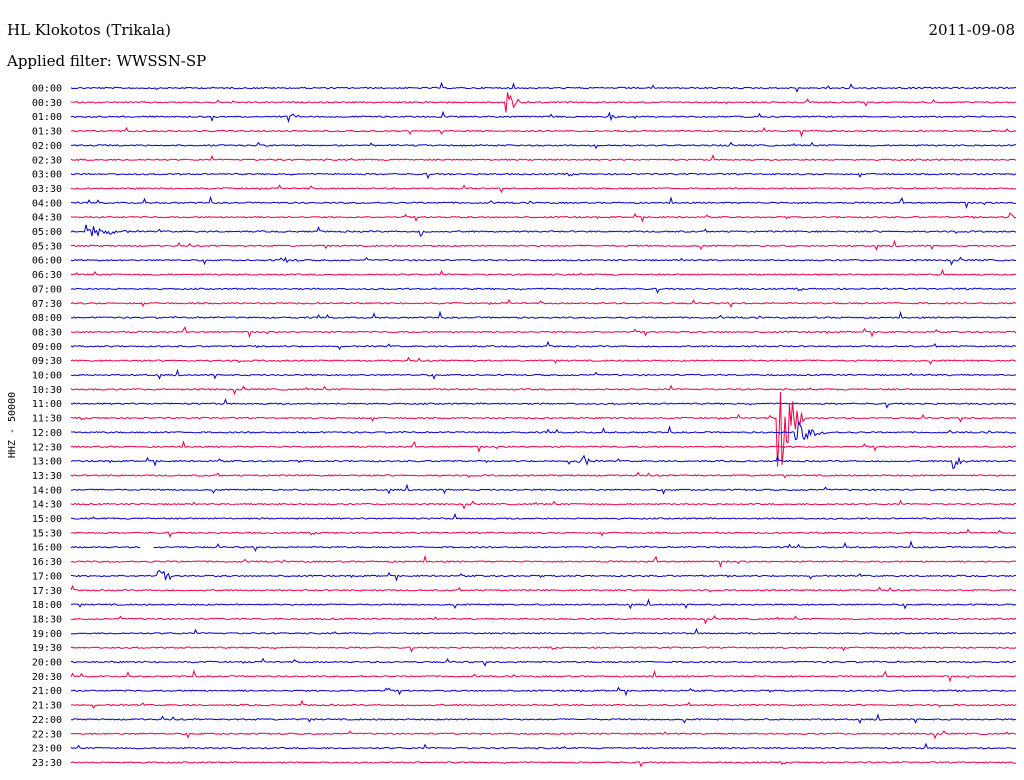 The height and width of the screenshot is (780, 1024). Describe the element at coordinates (47, 677) in the screenshot. I see `row-time-label: 20:30` at that location.